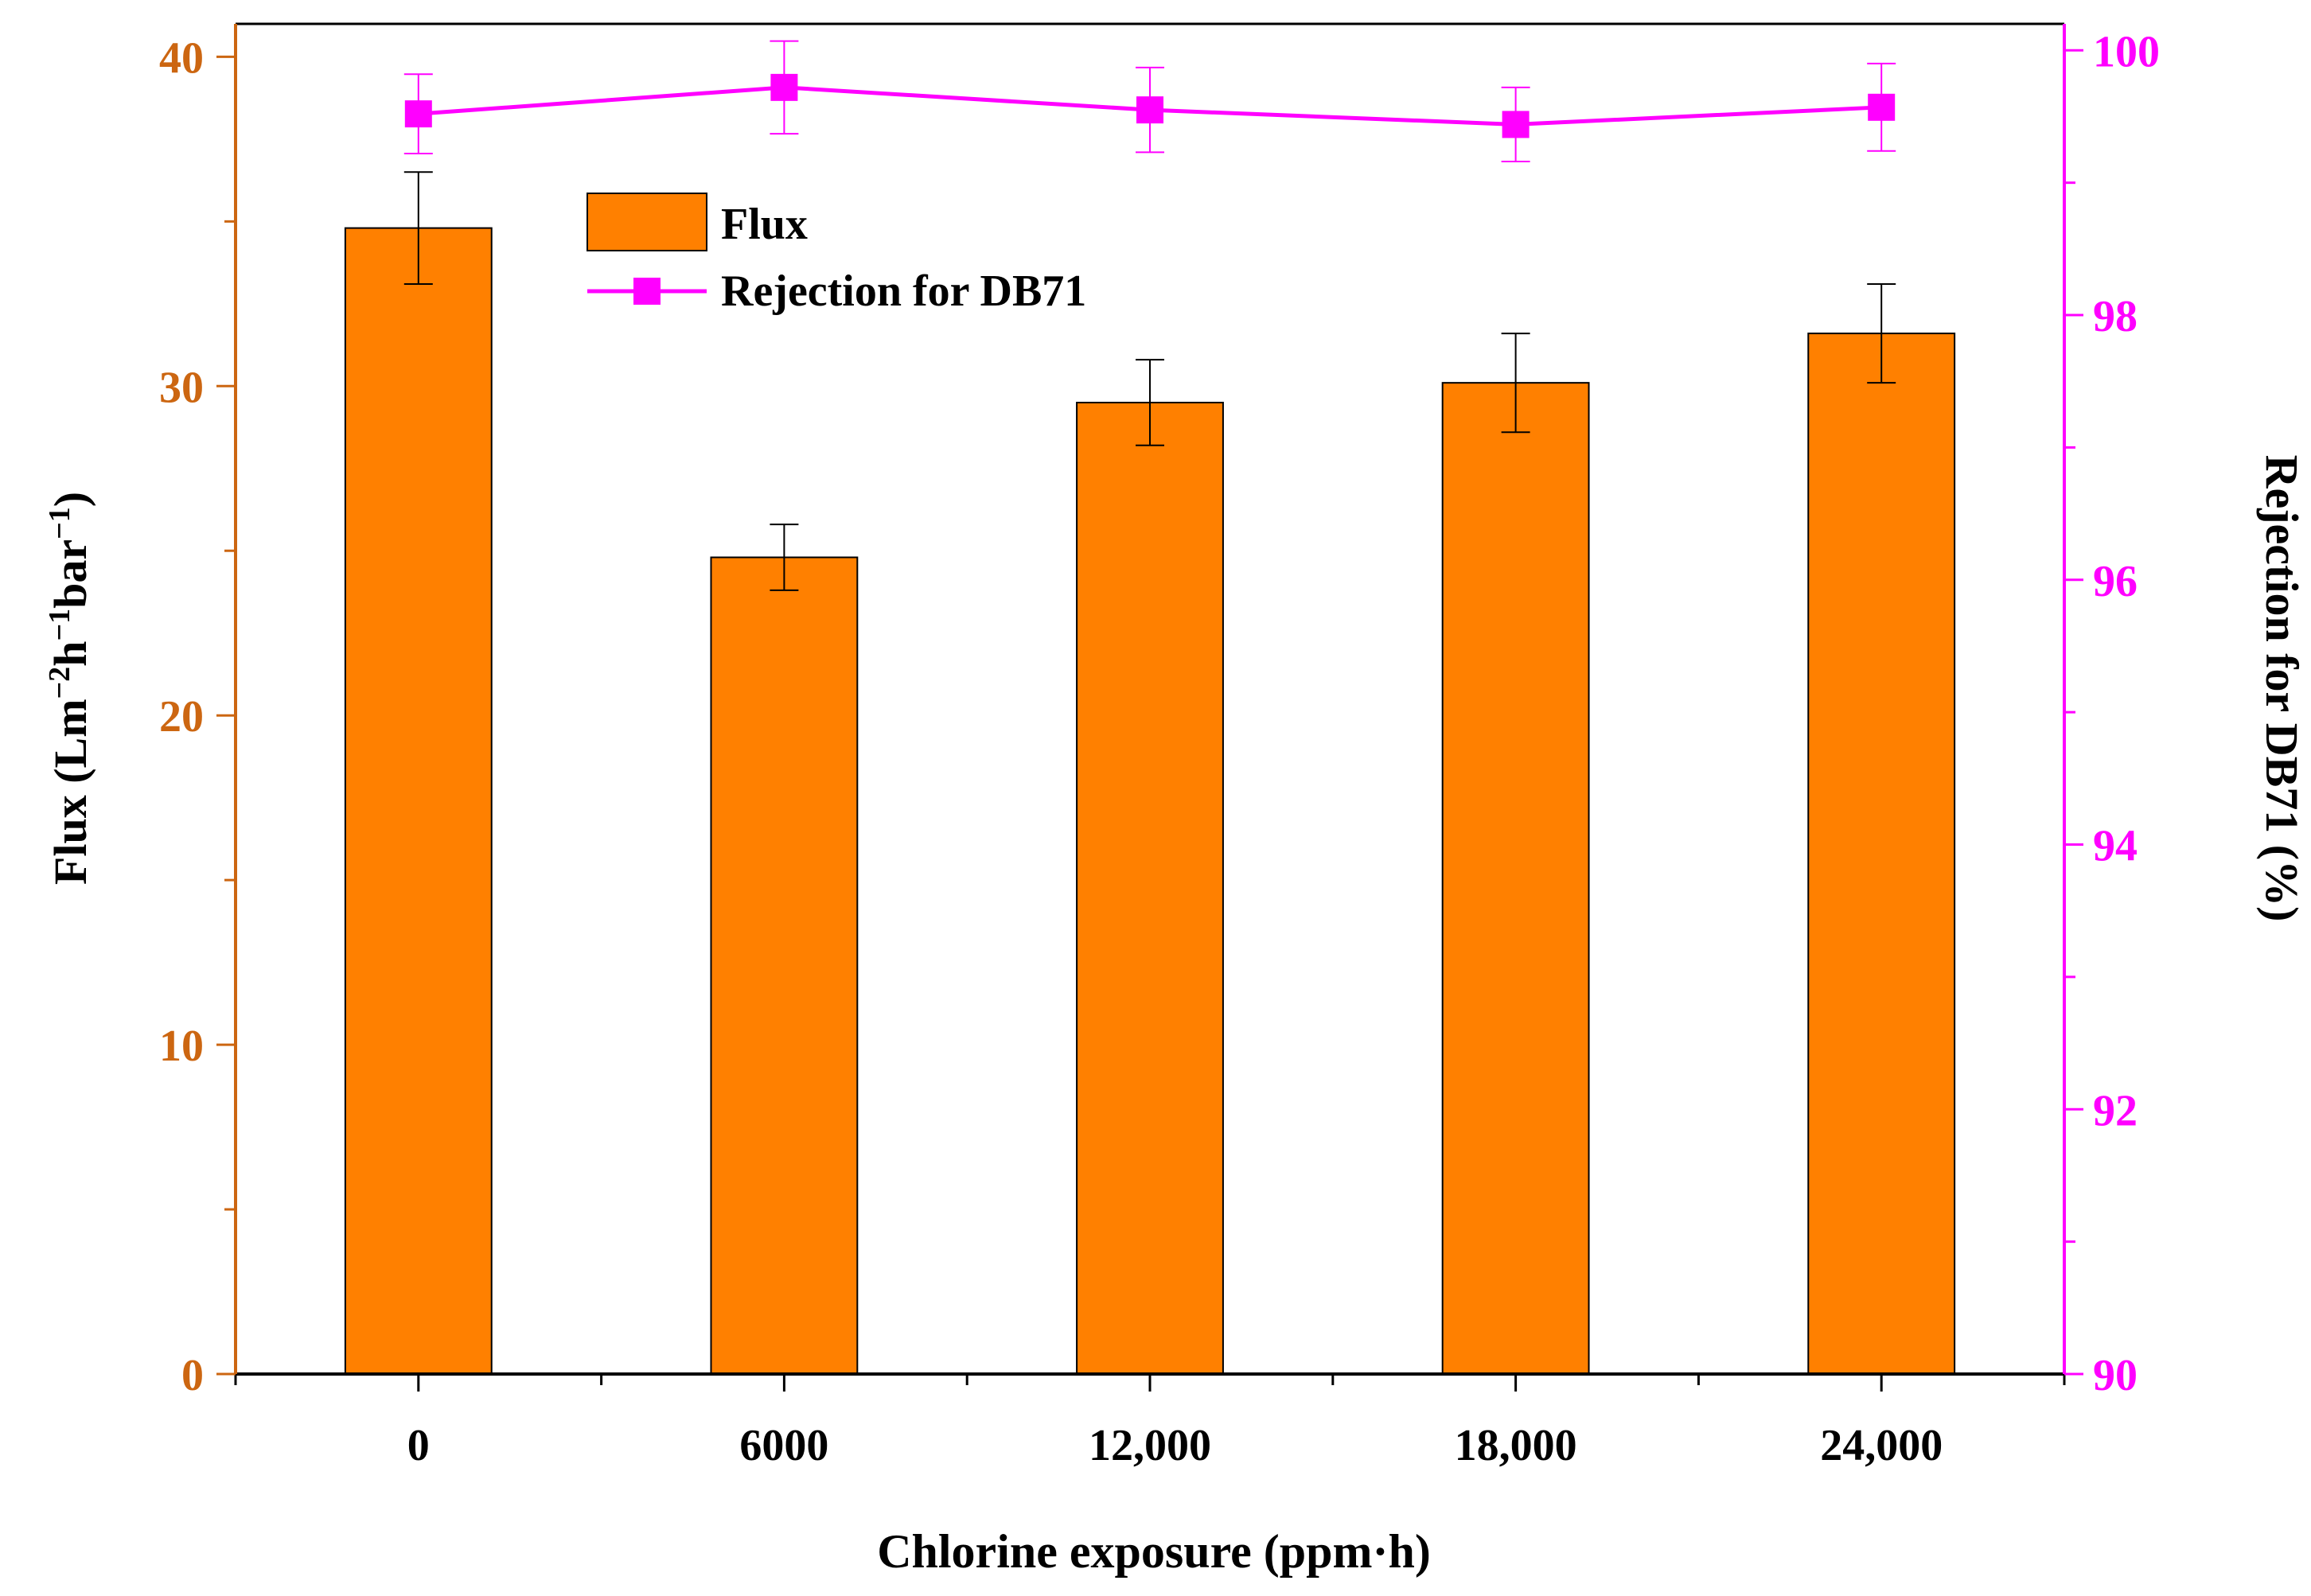  Describe the element at coordinates (836, 254) in the screenshot. I see `legend: Flux Rejection for DB71` at that location.